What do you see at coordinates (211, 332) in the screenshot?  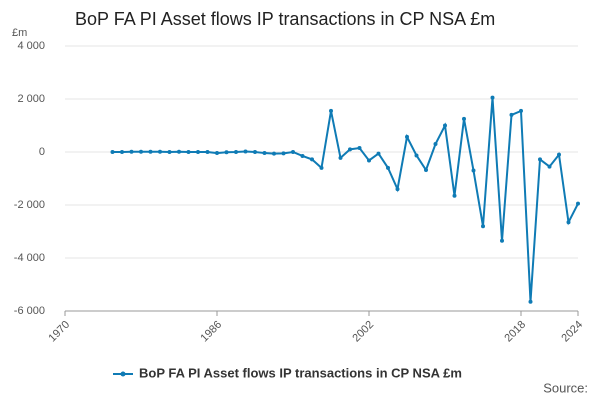 I see `x-tick-label: 1986` at bounding box center [211, 332].